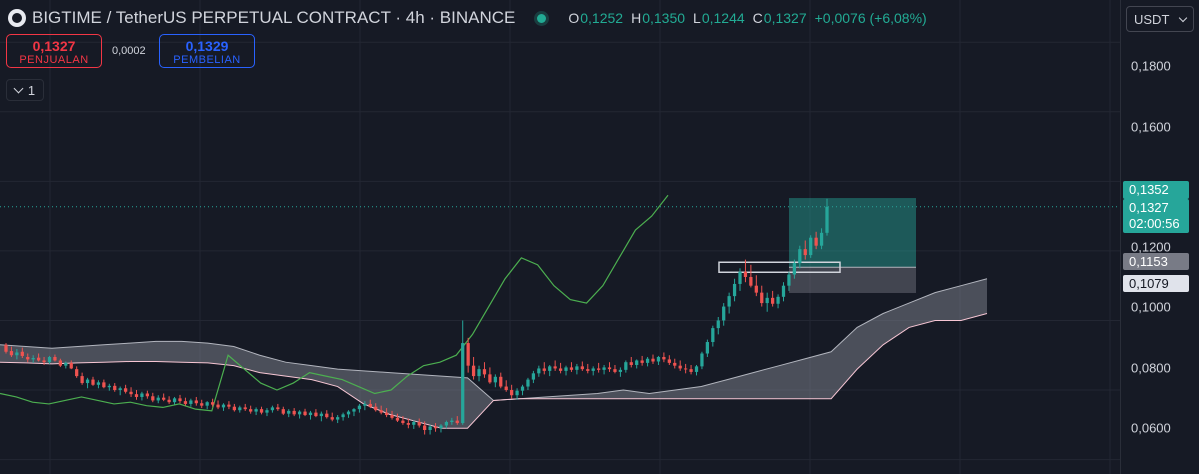 The width and height of the screenshot is (1199, 474). Describe the element at coordinates (1151, 307) in the screenshot. I see `axis-tick-label: 0,1000` at that location.